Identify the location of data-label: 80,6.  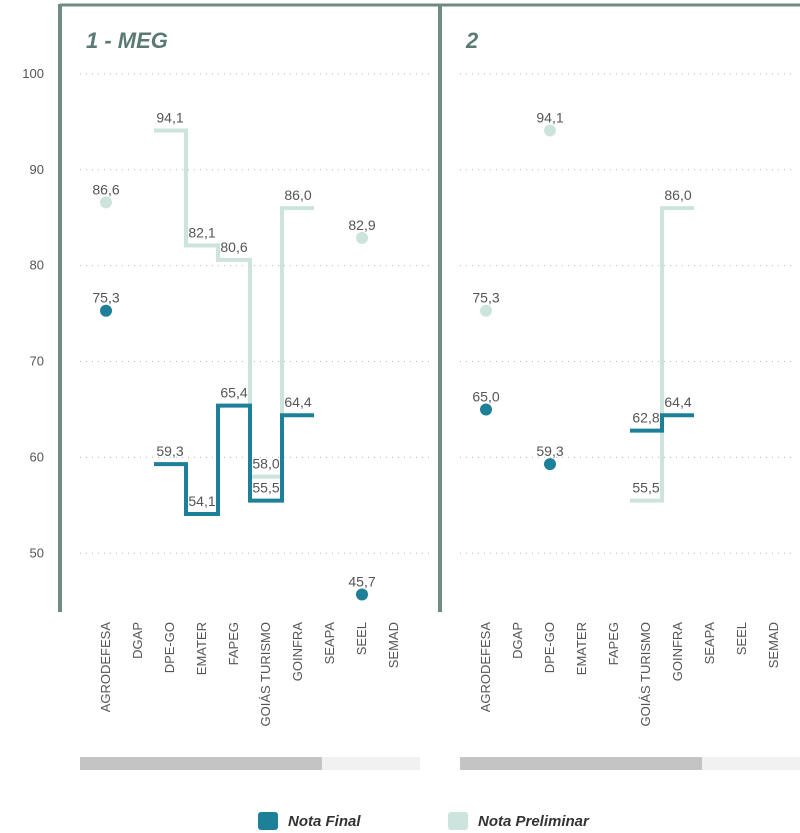
(233, 247).